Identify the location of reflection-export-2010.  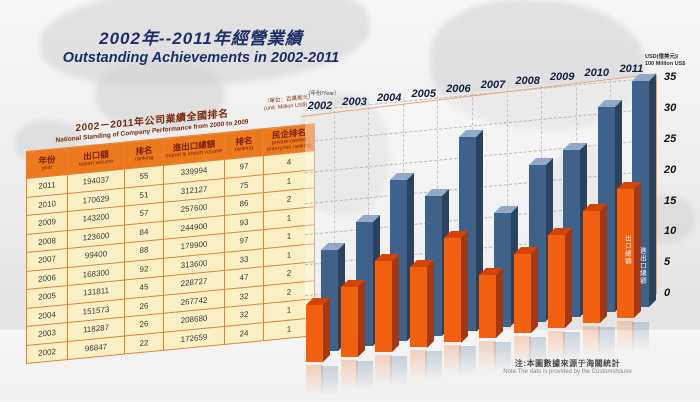
(591, 340).